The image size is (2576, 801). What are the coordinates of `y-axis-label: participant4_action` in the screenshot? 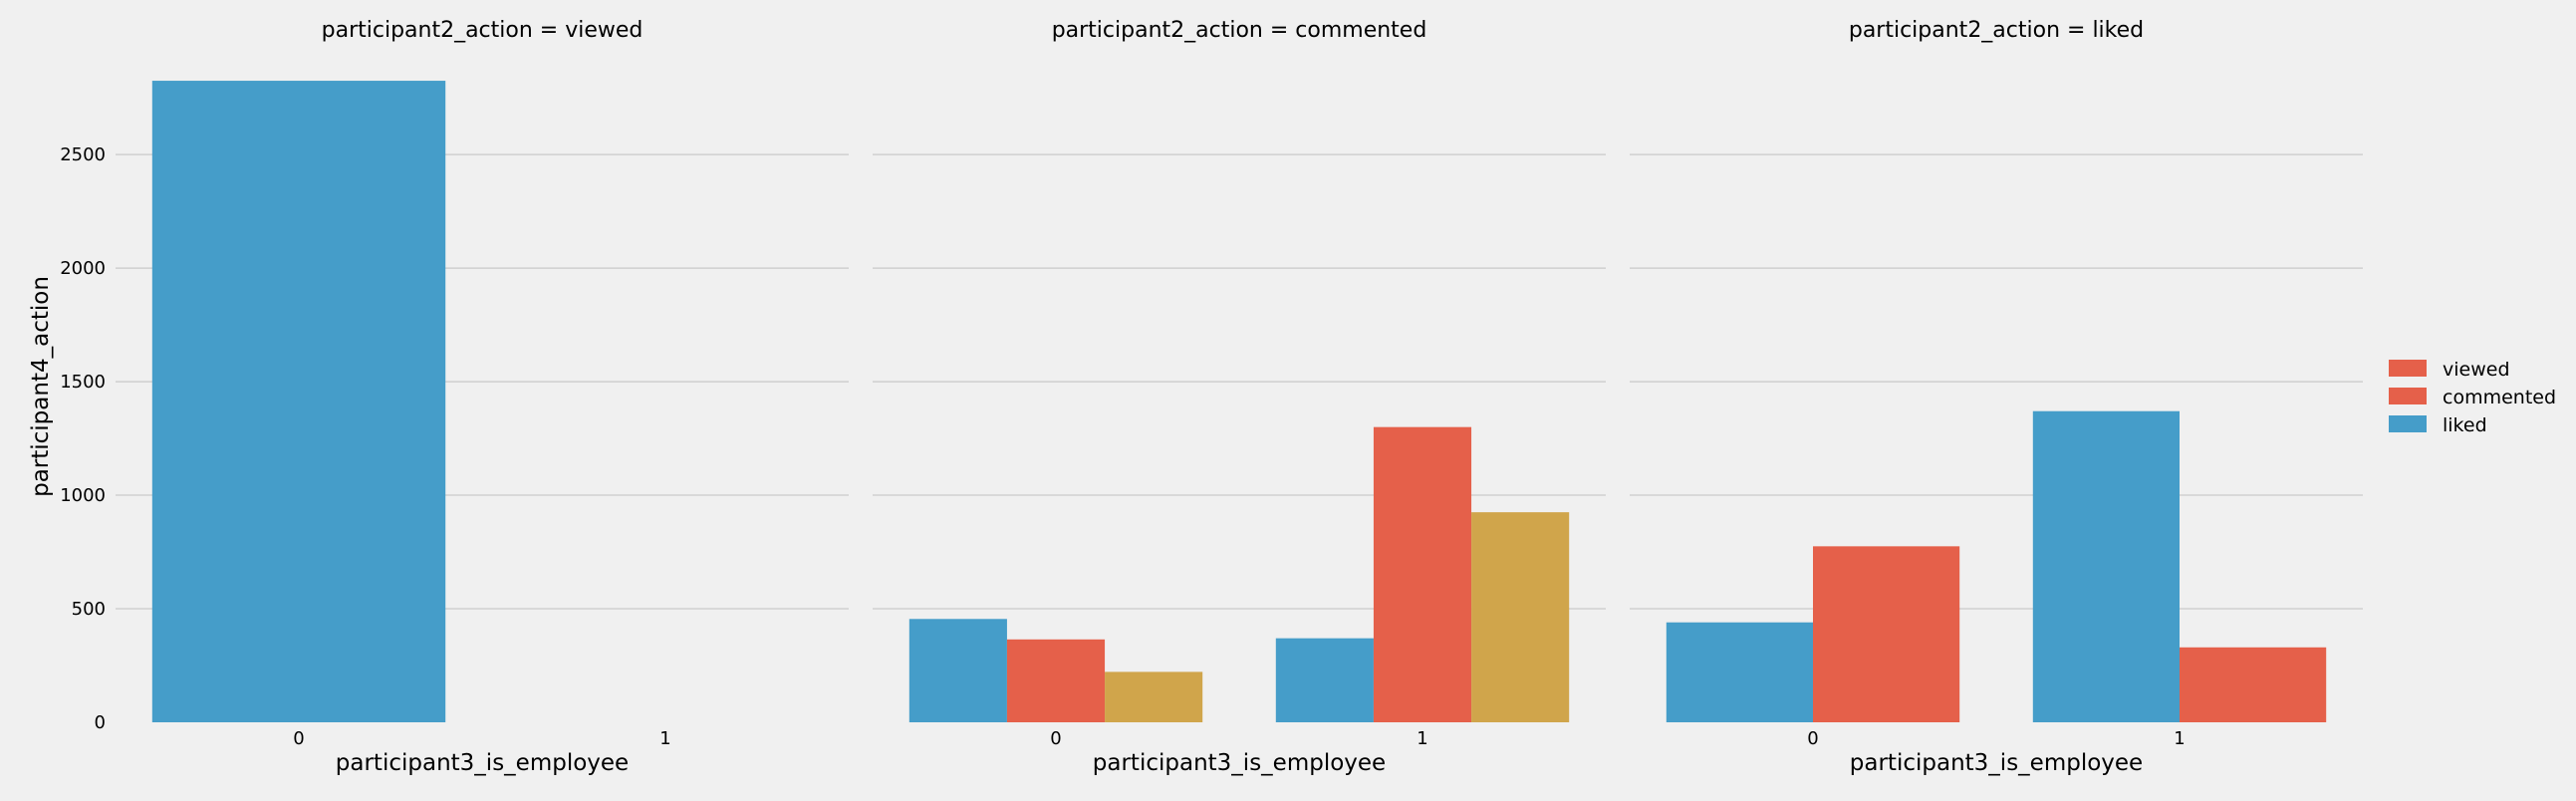 It's located at (41, 386).